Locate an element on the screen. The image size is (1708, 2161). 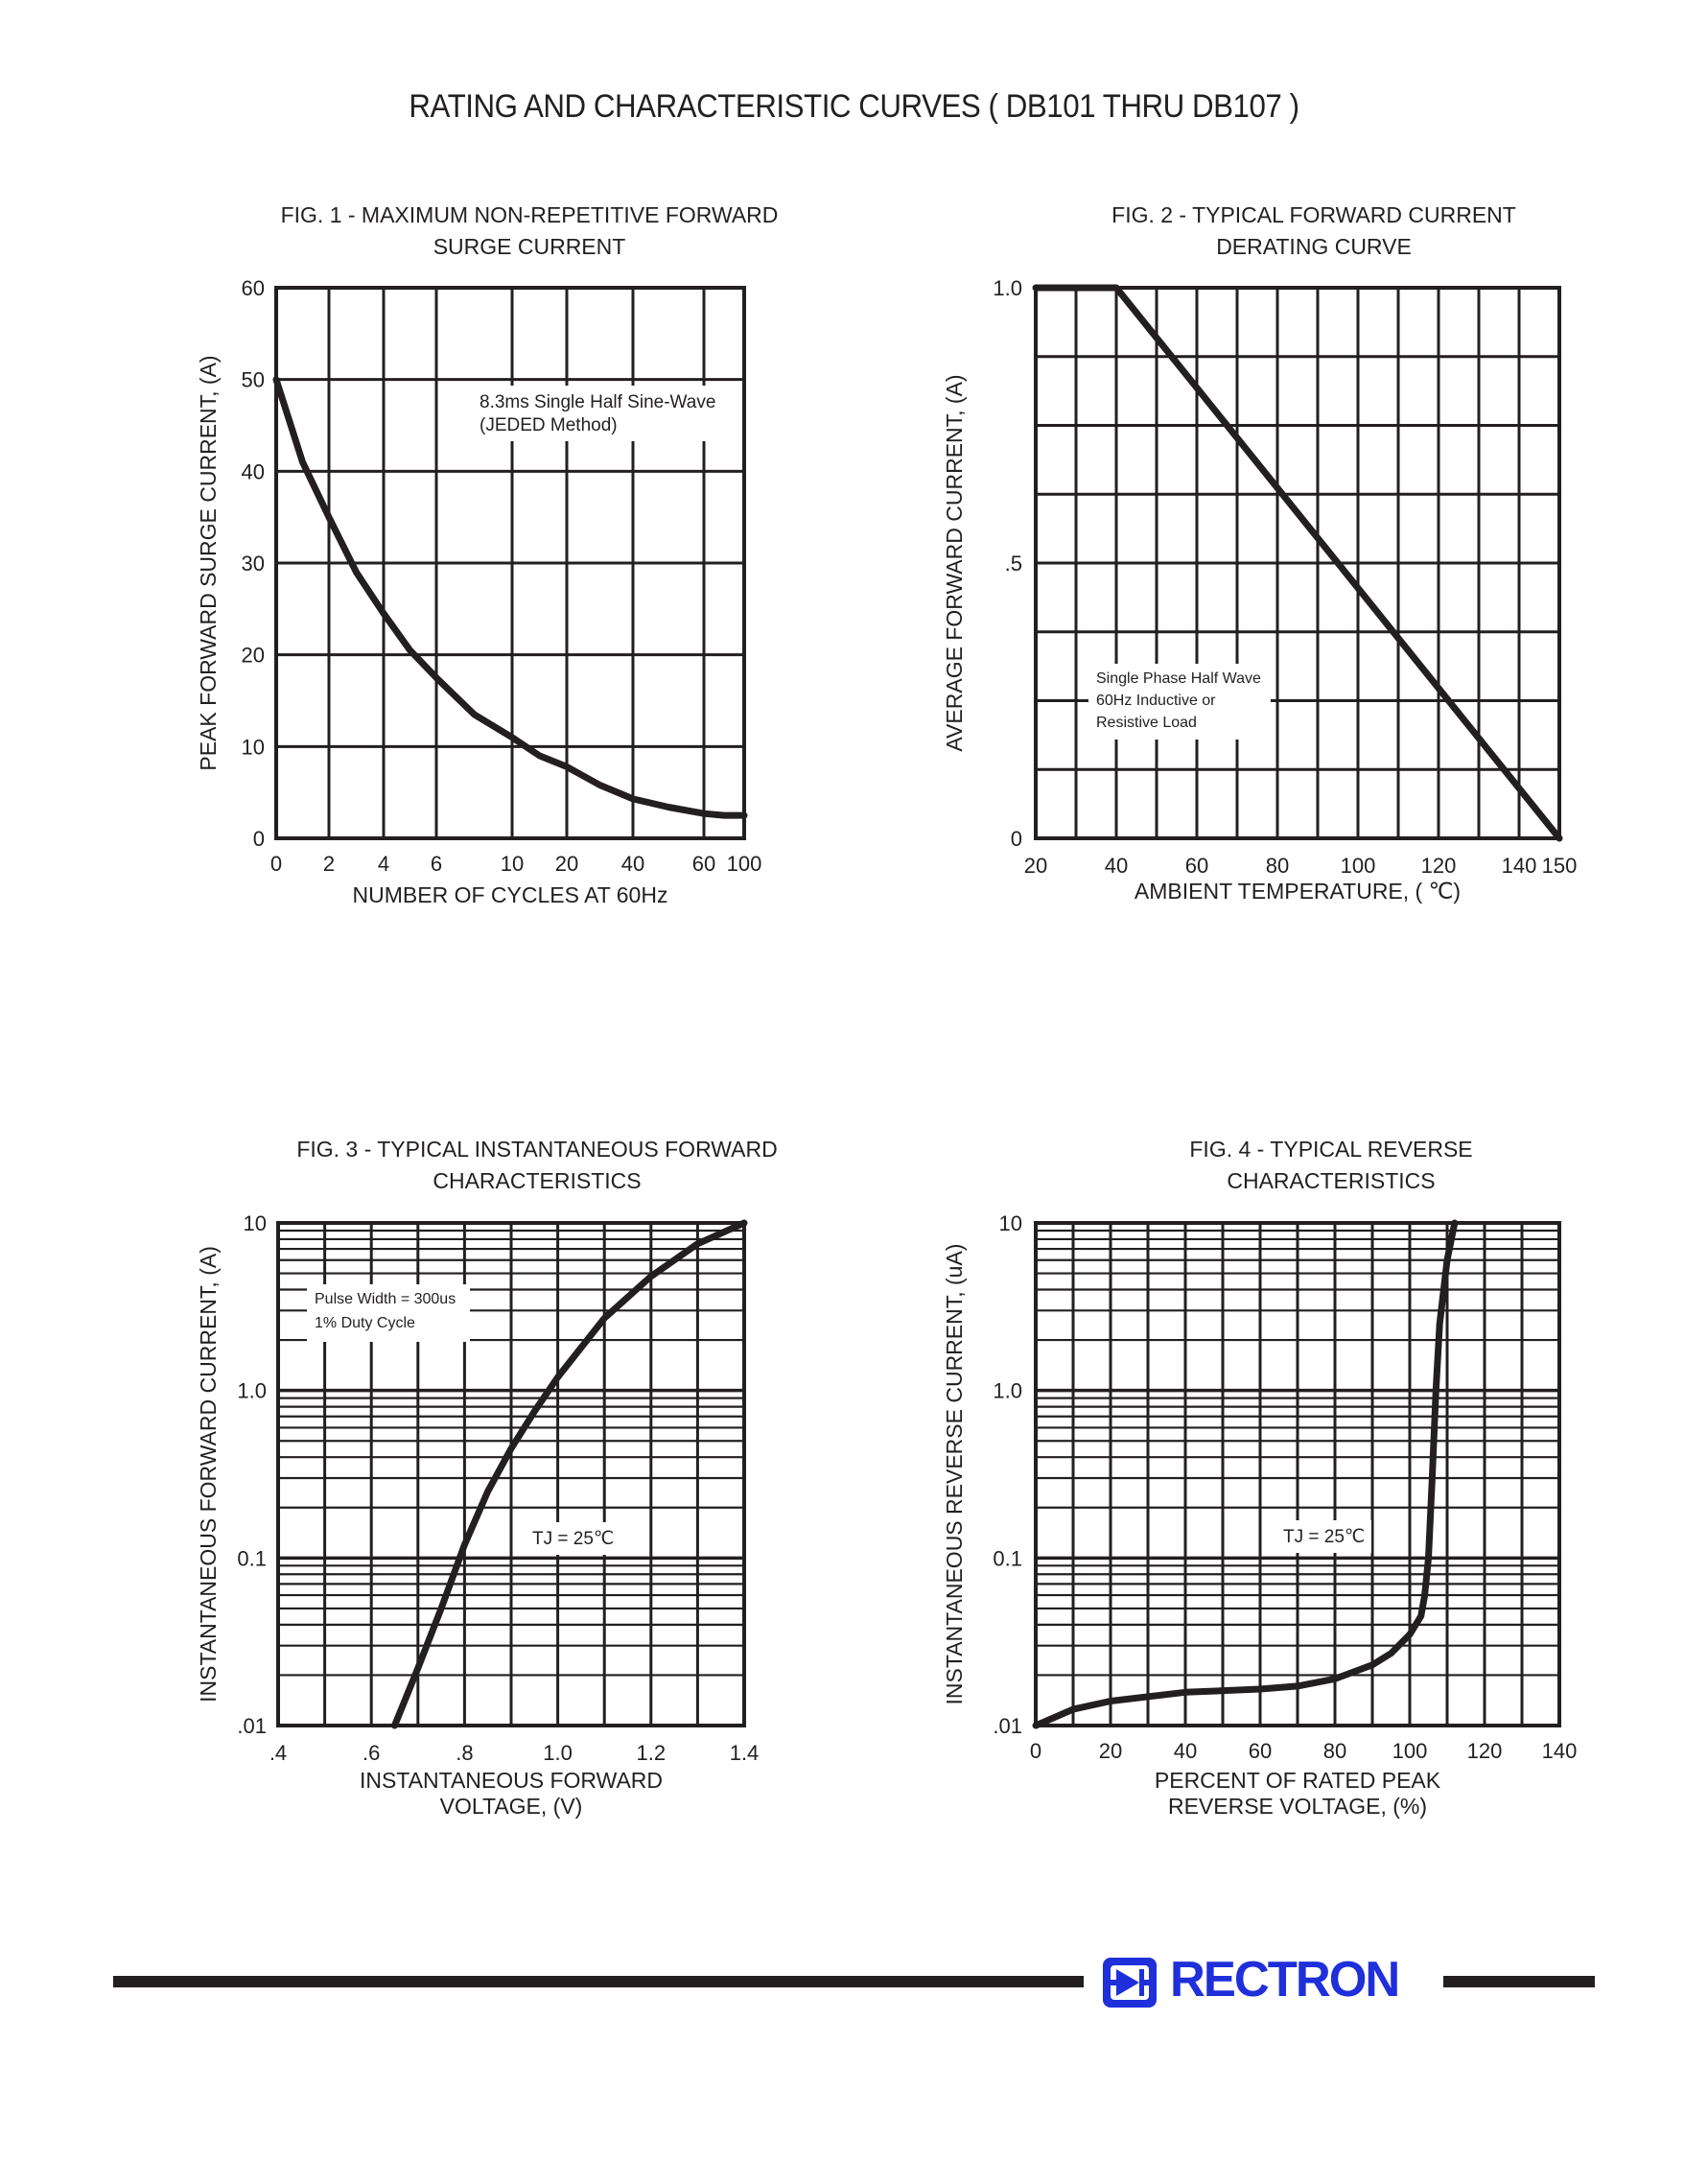
fig2-title-line: DERATING CURVE is located at coordinates (1314, 246).